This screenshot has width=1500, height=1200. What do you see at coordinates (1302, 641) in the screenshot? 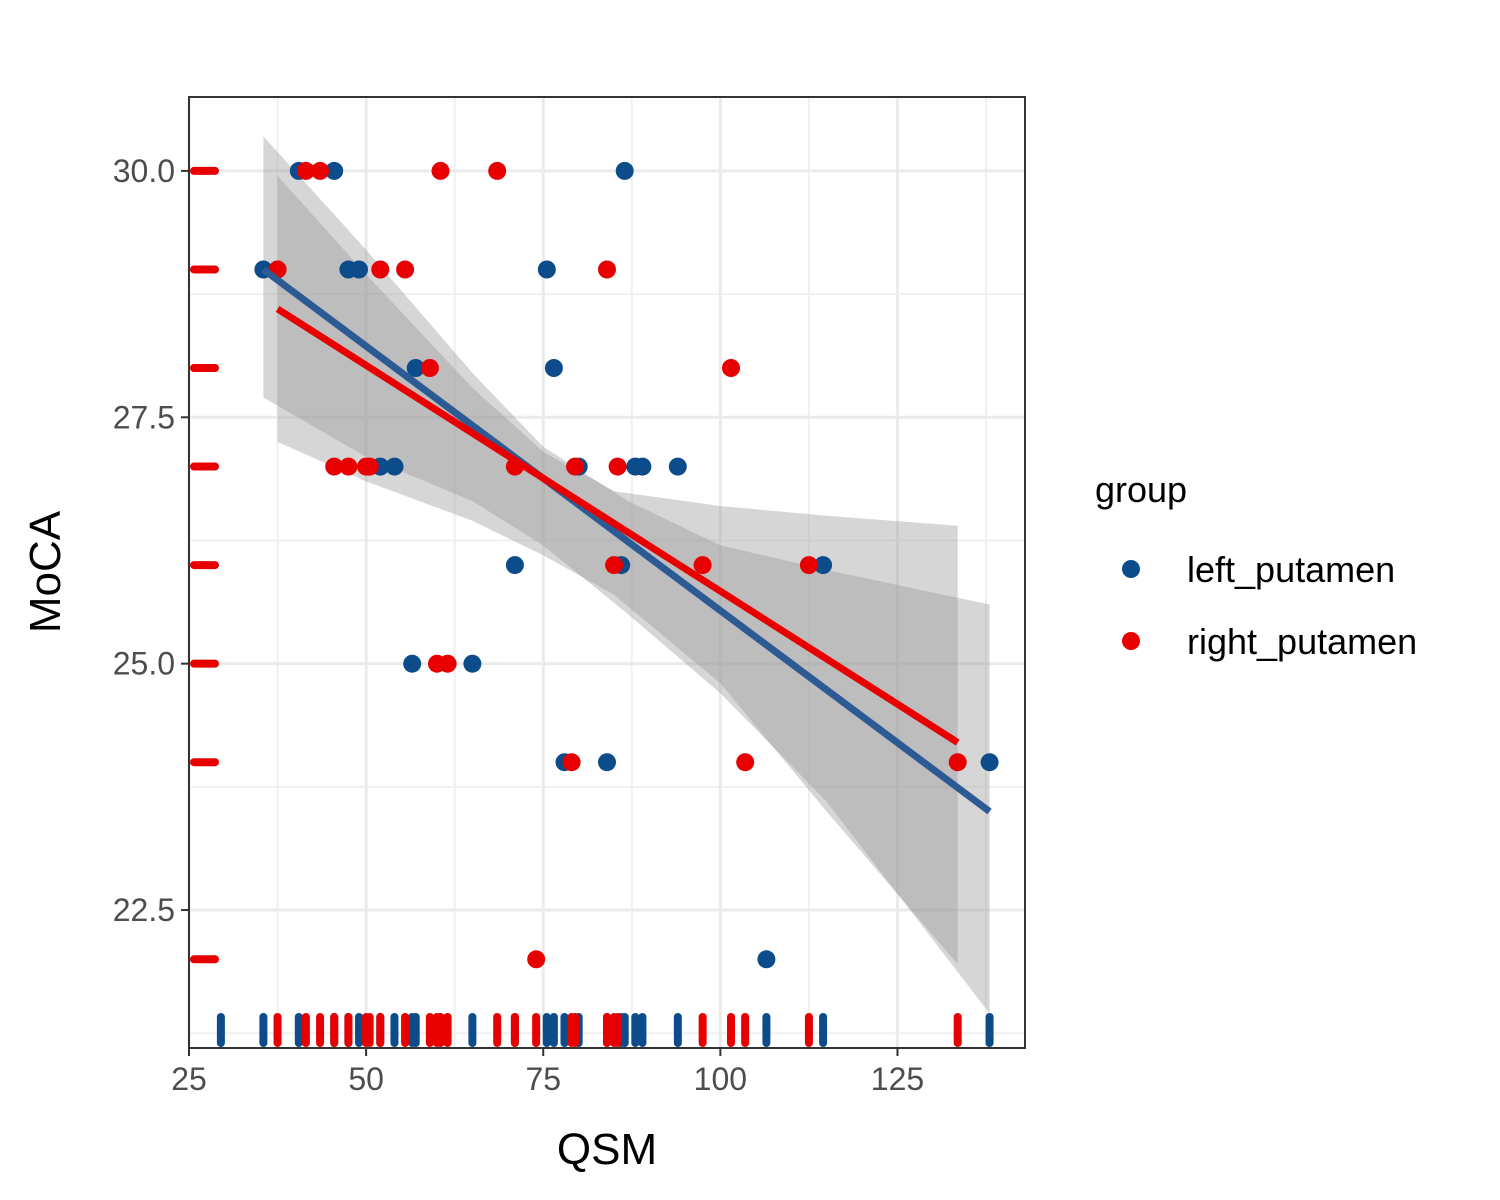
I see `legend-label-right-putamen: right_putamen` at bounding box center [1302, 641].